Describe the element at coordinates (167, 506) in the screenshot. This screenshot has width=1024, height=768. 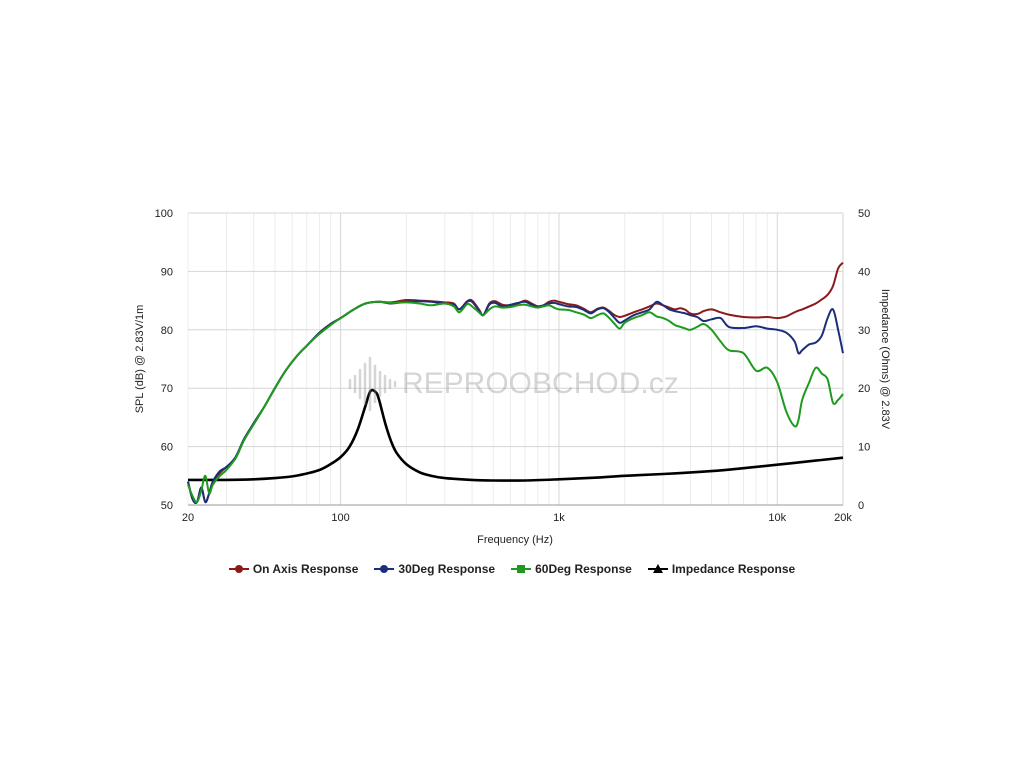
I see `y-tick-label: 50` at that location.